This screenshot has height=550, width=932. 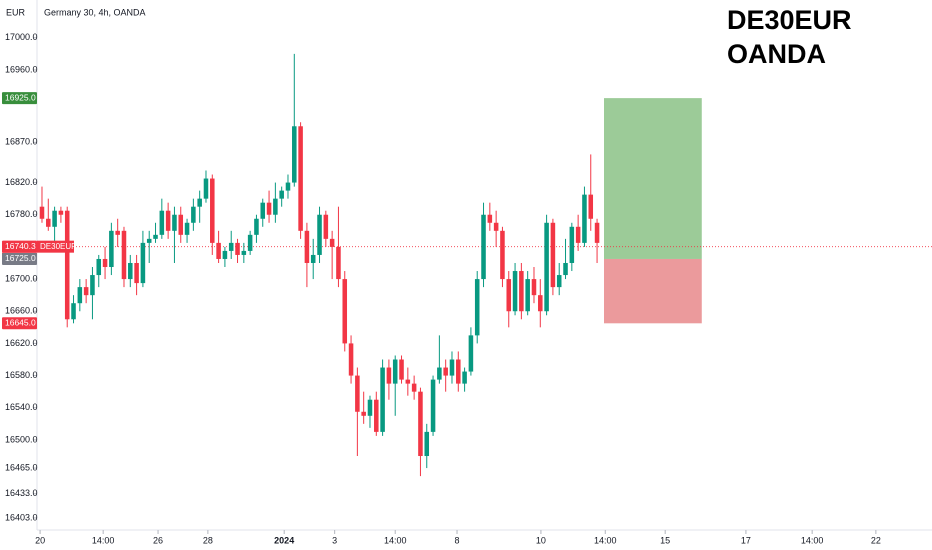 What do you see at coordinates (21, 182) in the screenshot?
I see `y-tick-label: 16820.0` at bounding box center [21, 182].